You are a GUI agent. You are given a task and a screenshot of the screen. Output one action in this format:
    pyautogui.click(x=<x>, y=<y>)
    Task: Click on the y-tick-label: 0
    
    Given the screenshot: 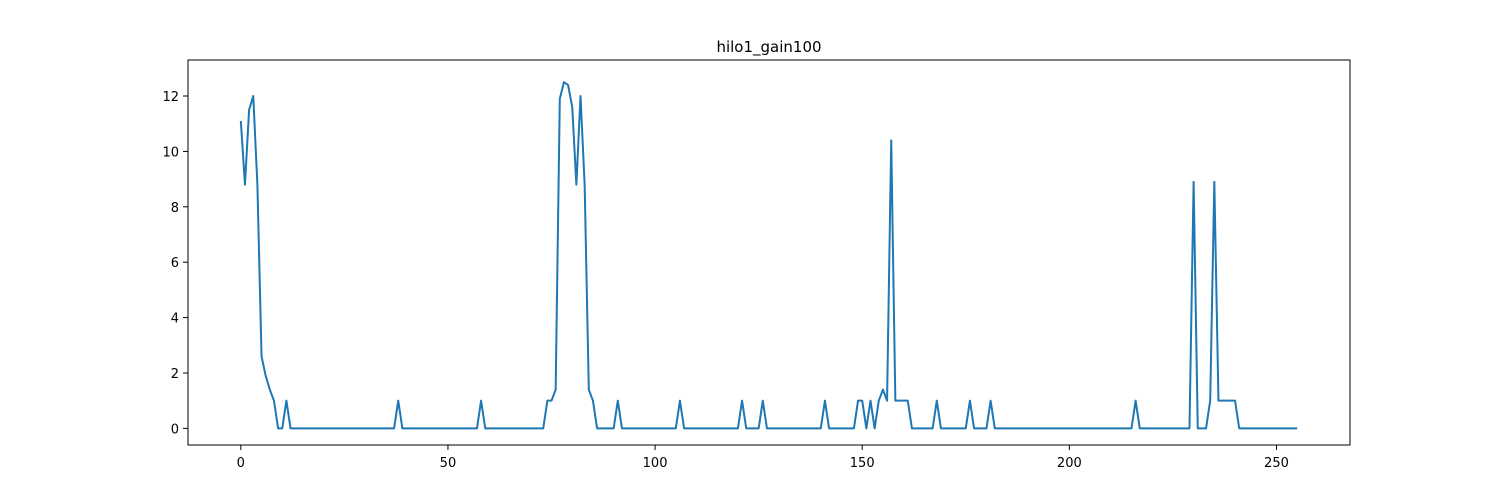 What is the action you would take?
    pyautogui.click(x=175, y=429)
    